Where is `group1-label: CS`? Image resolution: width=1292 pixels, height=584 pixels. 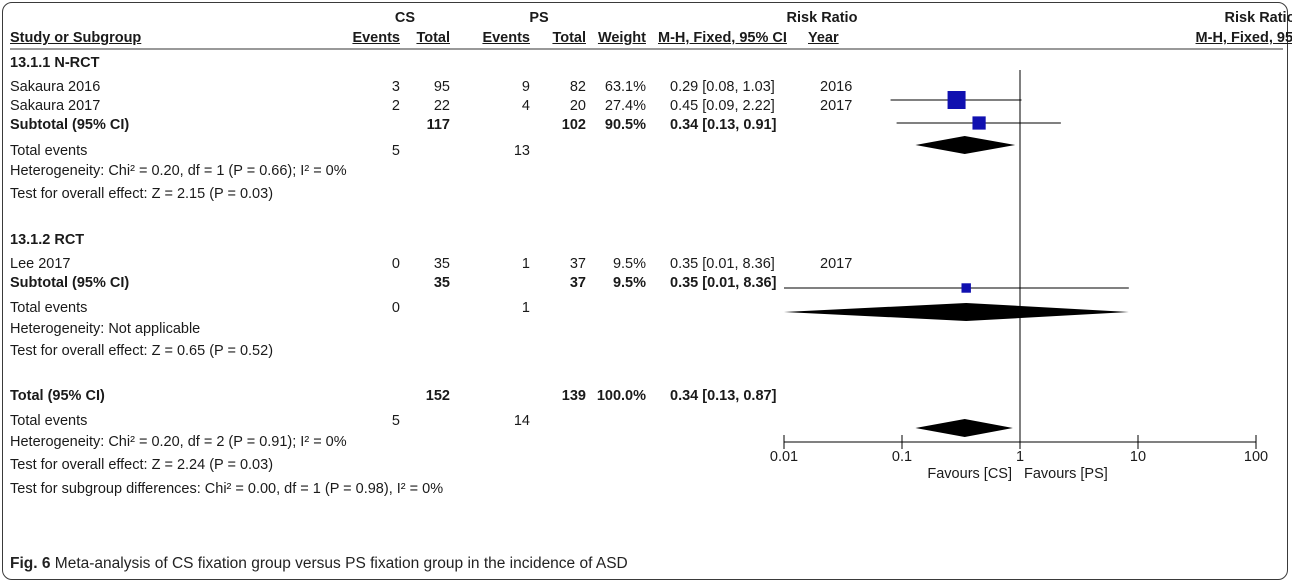 group1-label: CS is located at coordinates (405, 18).